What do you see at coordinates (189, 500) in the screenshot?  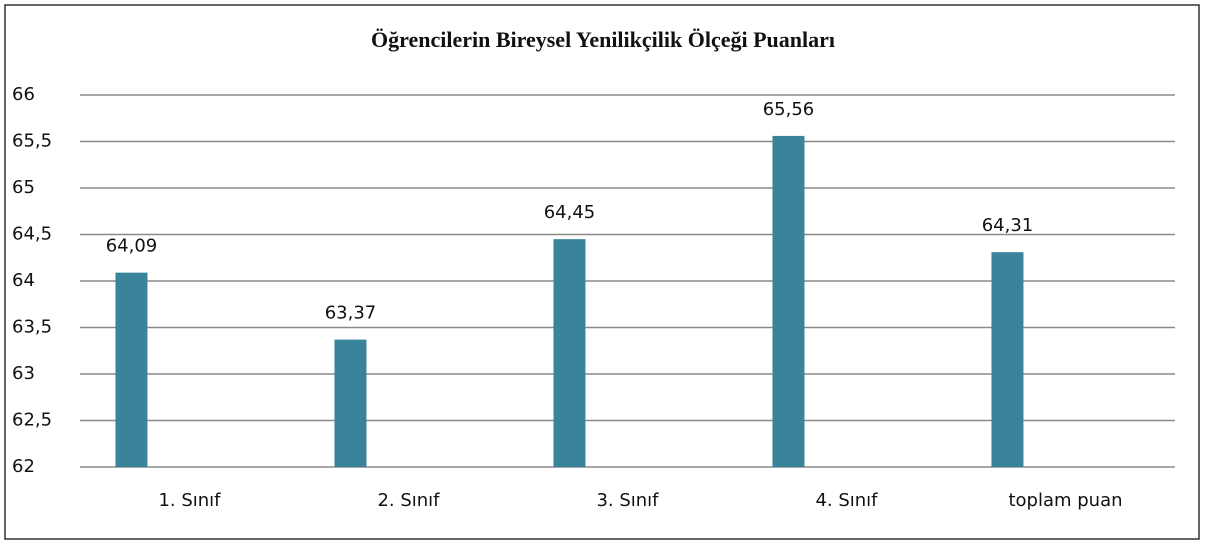 I see `x-tick-label: 1. Sınıf` at bounding box center [189, 500].